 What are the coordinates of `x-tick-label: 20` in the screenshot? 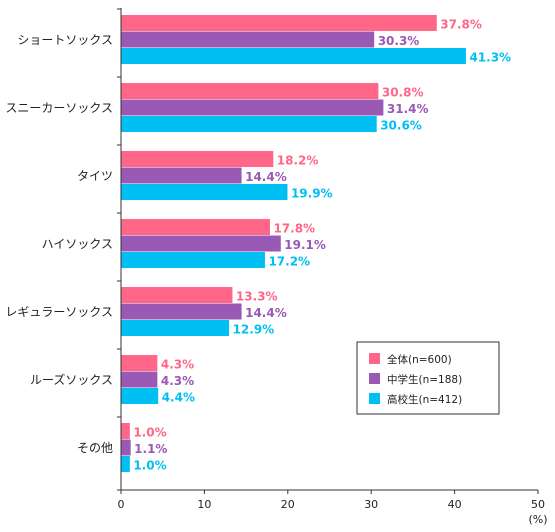 It's located at (288, 504).